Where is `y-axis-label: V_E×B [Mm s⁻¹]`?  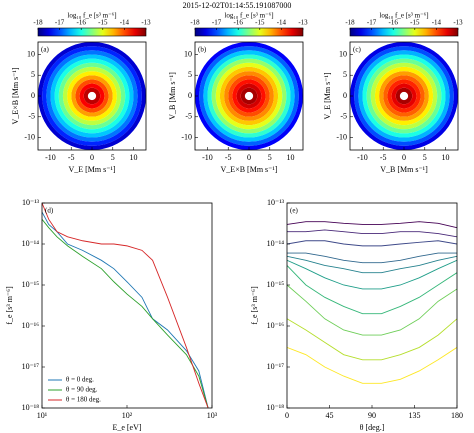 y-axis-label: V_E×B [Mm s⁻¹] is located at coordinates (15, 95).